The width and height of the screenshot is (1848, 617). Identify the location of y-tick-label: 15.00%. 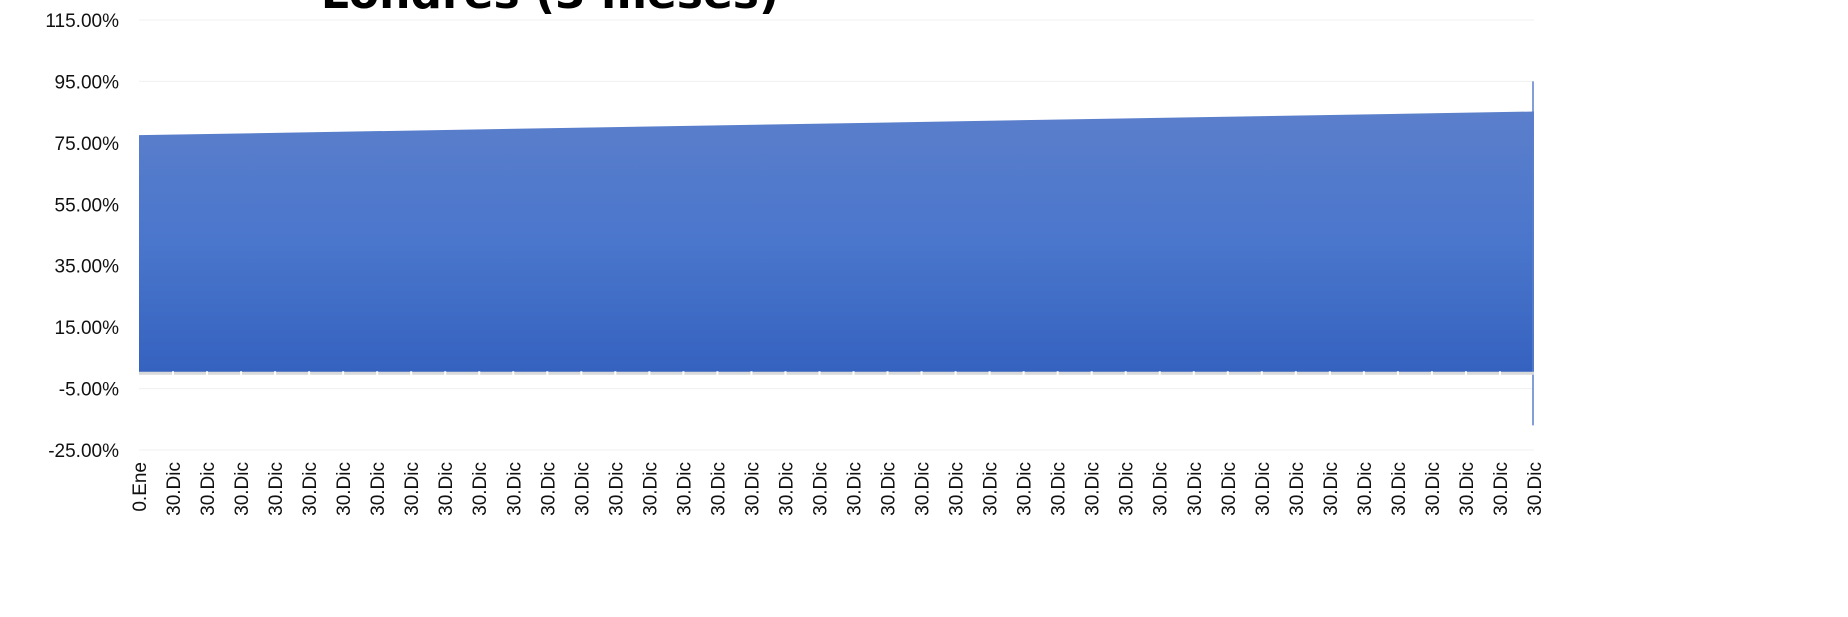
(87, 328).